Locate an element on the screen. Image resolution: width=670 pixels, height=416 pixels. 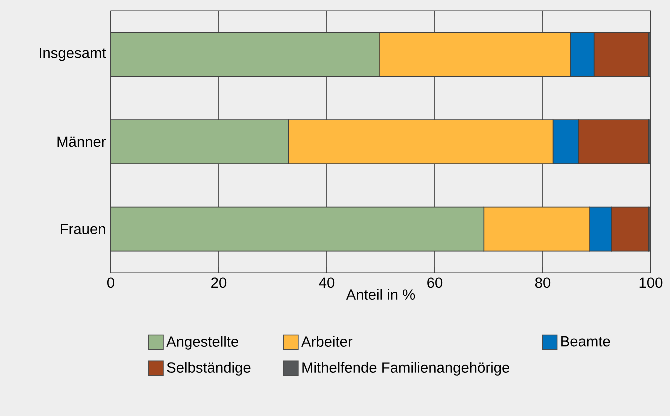
legend-label: Mithelfende Familienangehörige is located at coordinates (406, 369).